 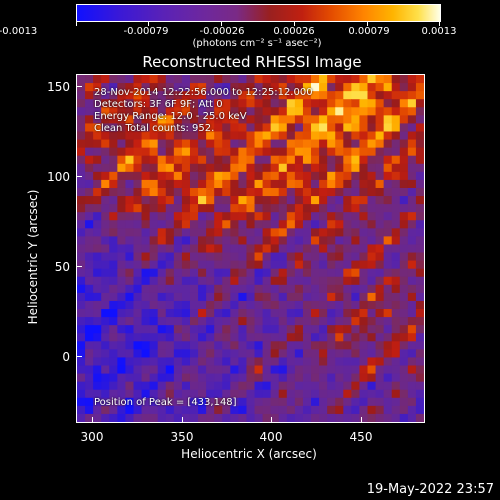 What do you see at coordinates (369, 31) in the screenshot?
I see `colorbar-label: 0.00079` at bounding box center [369, 31].